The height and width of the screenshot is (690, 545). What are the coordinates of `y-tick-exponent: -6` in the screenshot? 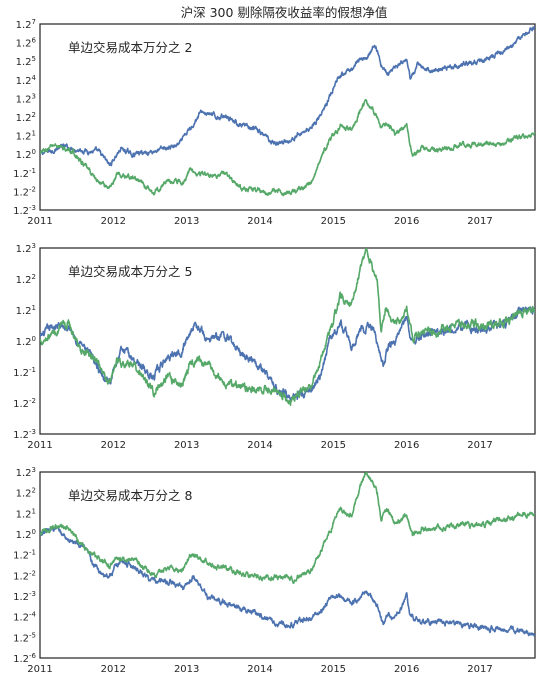 It's located at (33, 656).